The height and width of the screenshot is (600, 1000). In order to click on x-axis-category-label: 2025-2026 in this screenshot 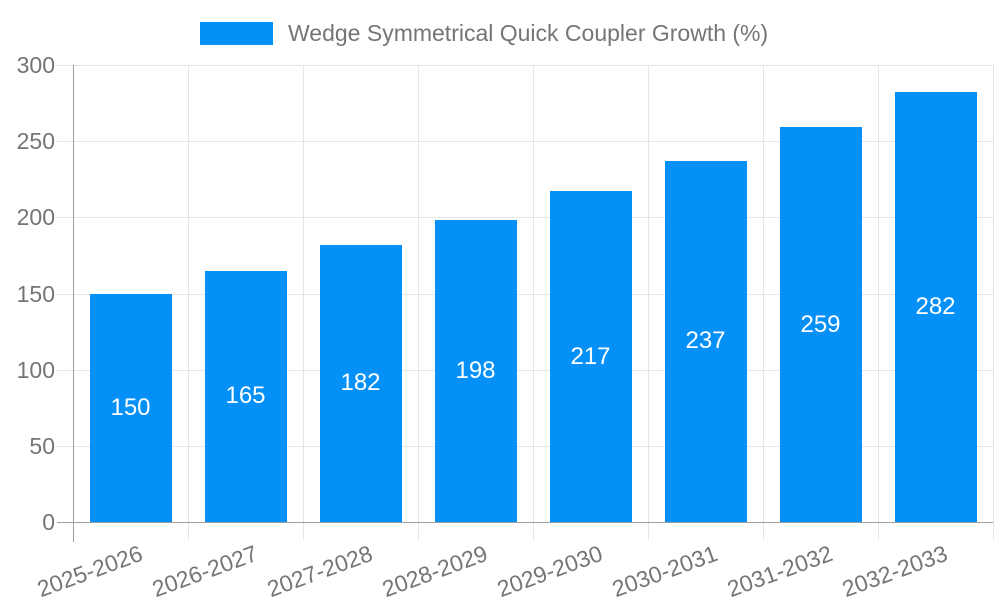, I will do `click(89, 570)`.